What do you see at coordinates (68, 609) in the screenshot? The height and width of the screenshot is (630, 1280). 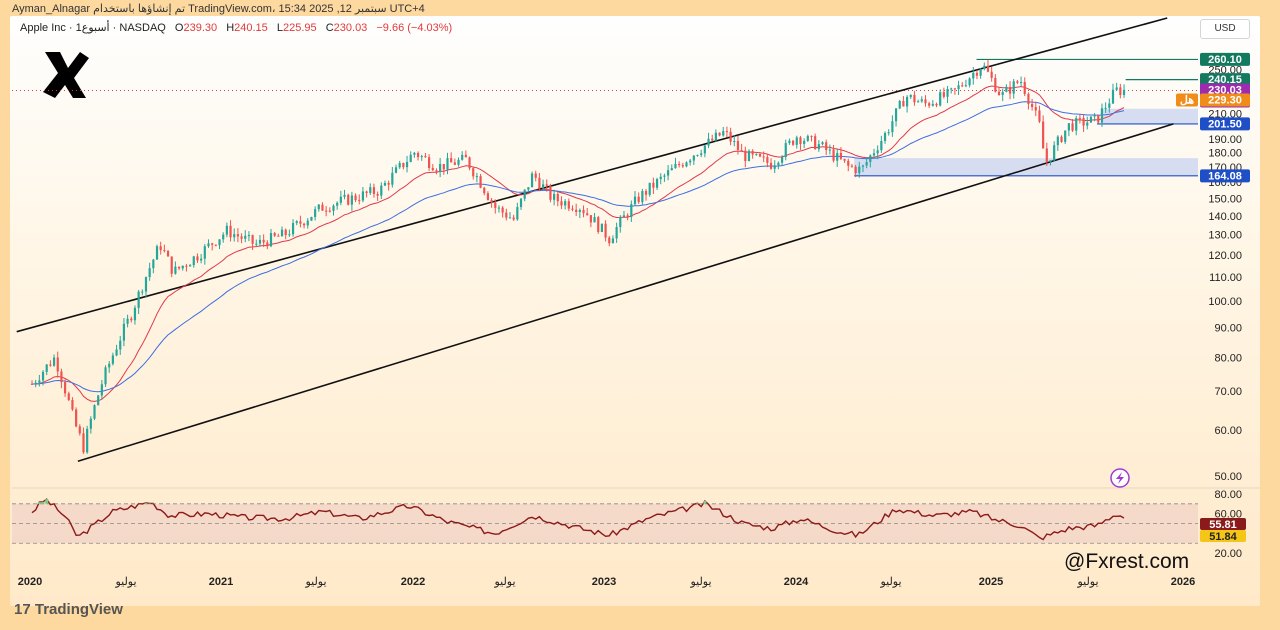 I see `tradingview-logo: 17 TradingView` at bounding box center [68, 609].